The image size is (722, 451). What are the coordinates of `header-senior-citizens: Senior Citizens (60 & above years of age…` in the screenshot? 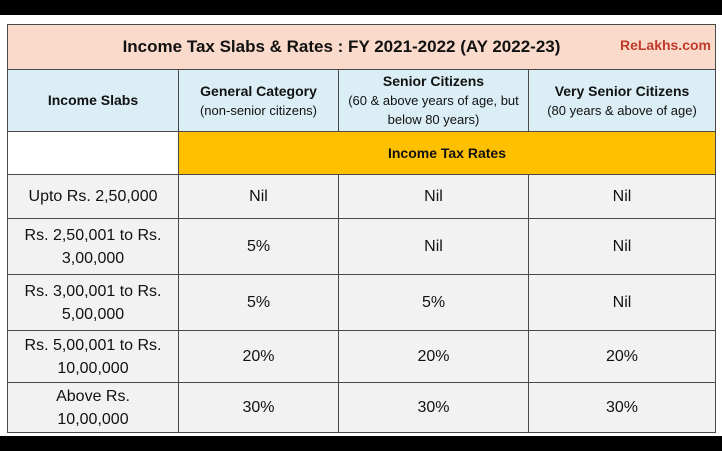 It's located at (433, 100).